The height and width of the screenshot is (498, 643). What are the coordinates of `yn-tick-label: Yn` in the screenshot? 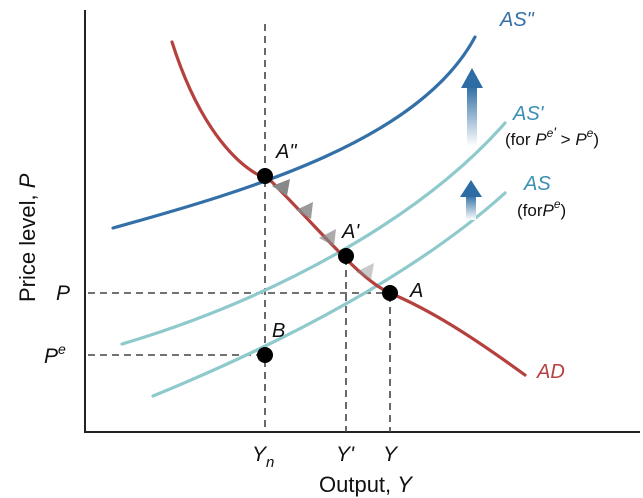 It's located at (263, 457).